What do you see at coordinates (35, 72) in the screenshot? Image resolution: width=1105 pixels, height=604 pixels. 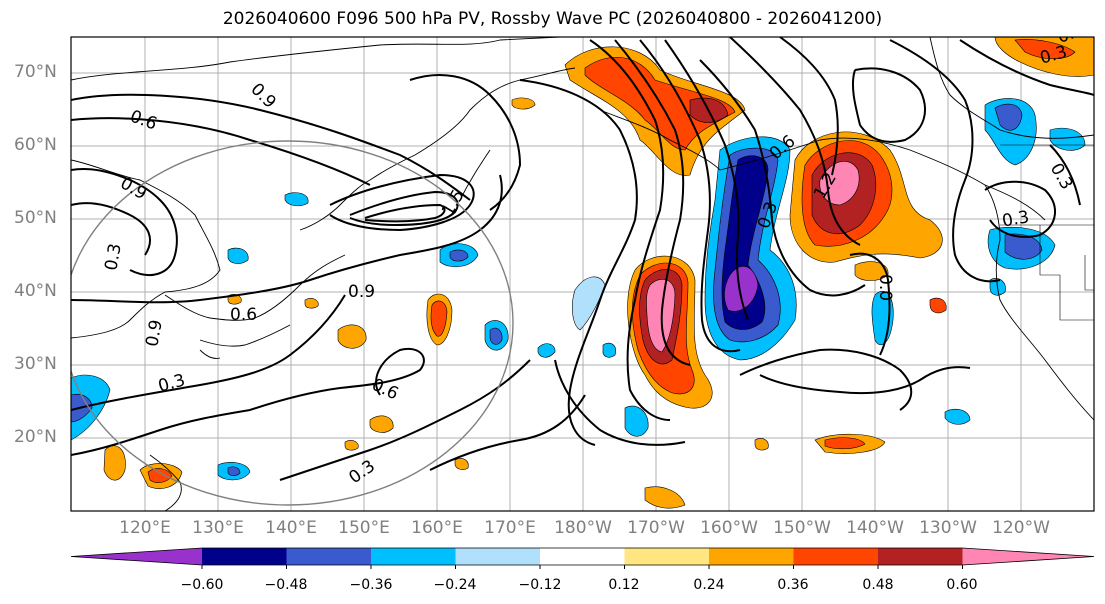 I see `lat-label: 70°N` at bounding box center [35, 72].